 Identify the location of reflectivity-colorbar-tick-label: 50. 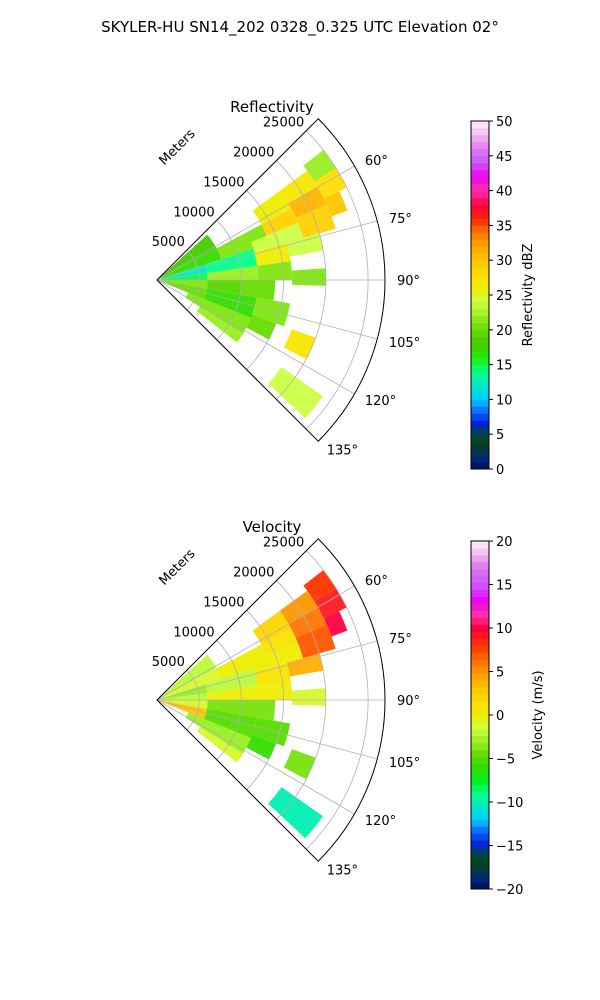
(504, 122).